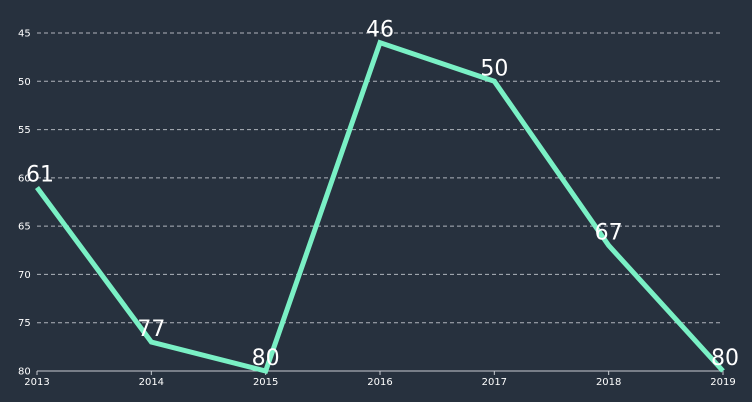 Image resolution: width=752 pixels, height=402 pixels. I want to click on x-tick-label: 2019, so click(722, 382).